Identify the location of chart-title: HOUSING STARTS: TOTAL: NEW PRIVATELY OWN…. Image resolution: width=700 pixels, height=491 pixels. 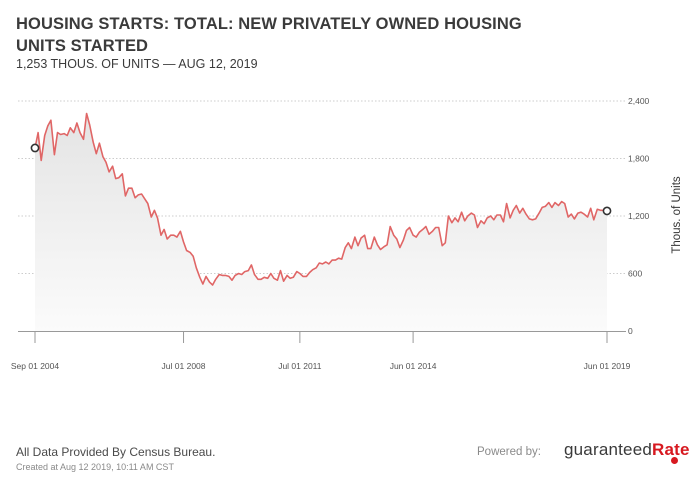
(269, 35).